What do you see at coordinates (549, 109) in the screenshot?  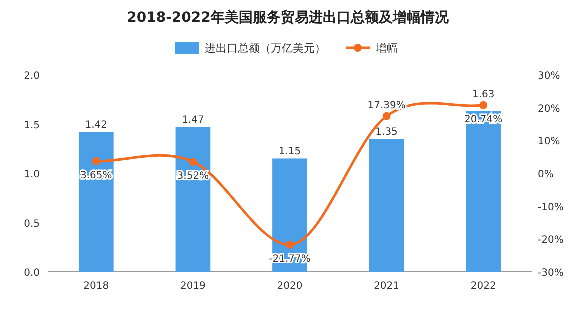 I see `y2-tick-label: 20%` at bounding box center [549, 109].